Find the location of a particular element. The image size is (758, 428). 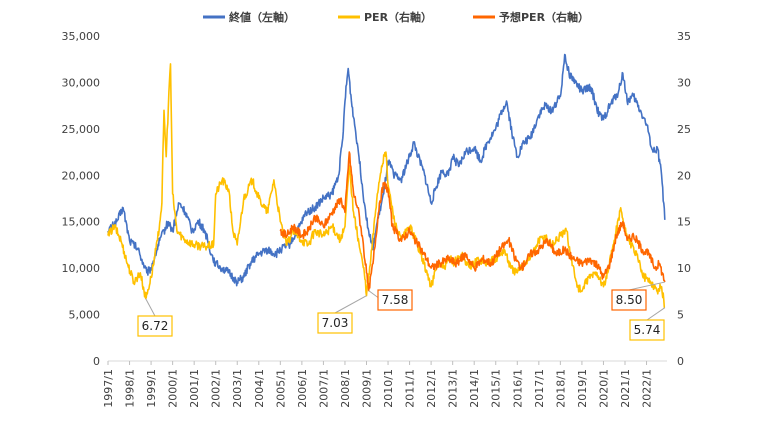

x-tick-label: 2016/1 is located at coordinates (517, 388).